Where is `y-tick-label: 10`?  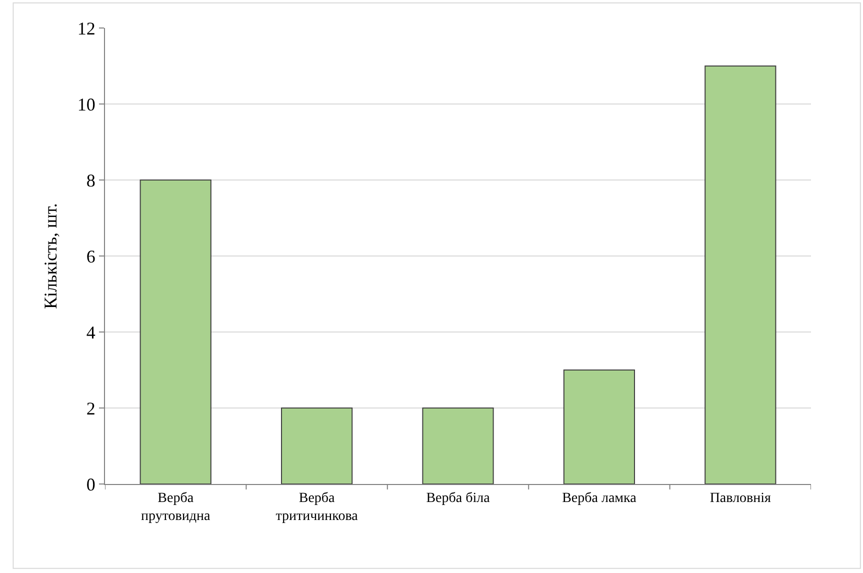
y-tick-label: 10 is located at coordinates (86, 104).